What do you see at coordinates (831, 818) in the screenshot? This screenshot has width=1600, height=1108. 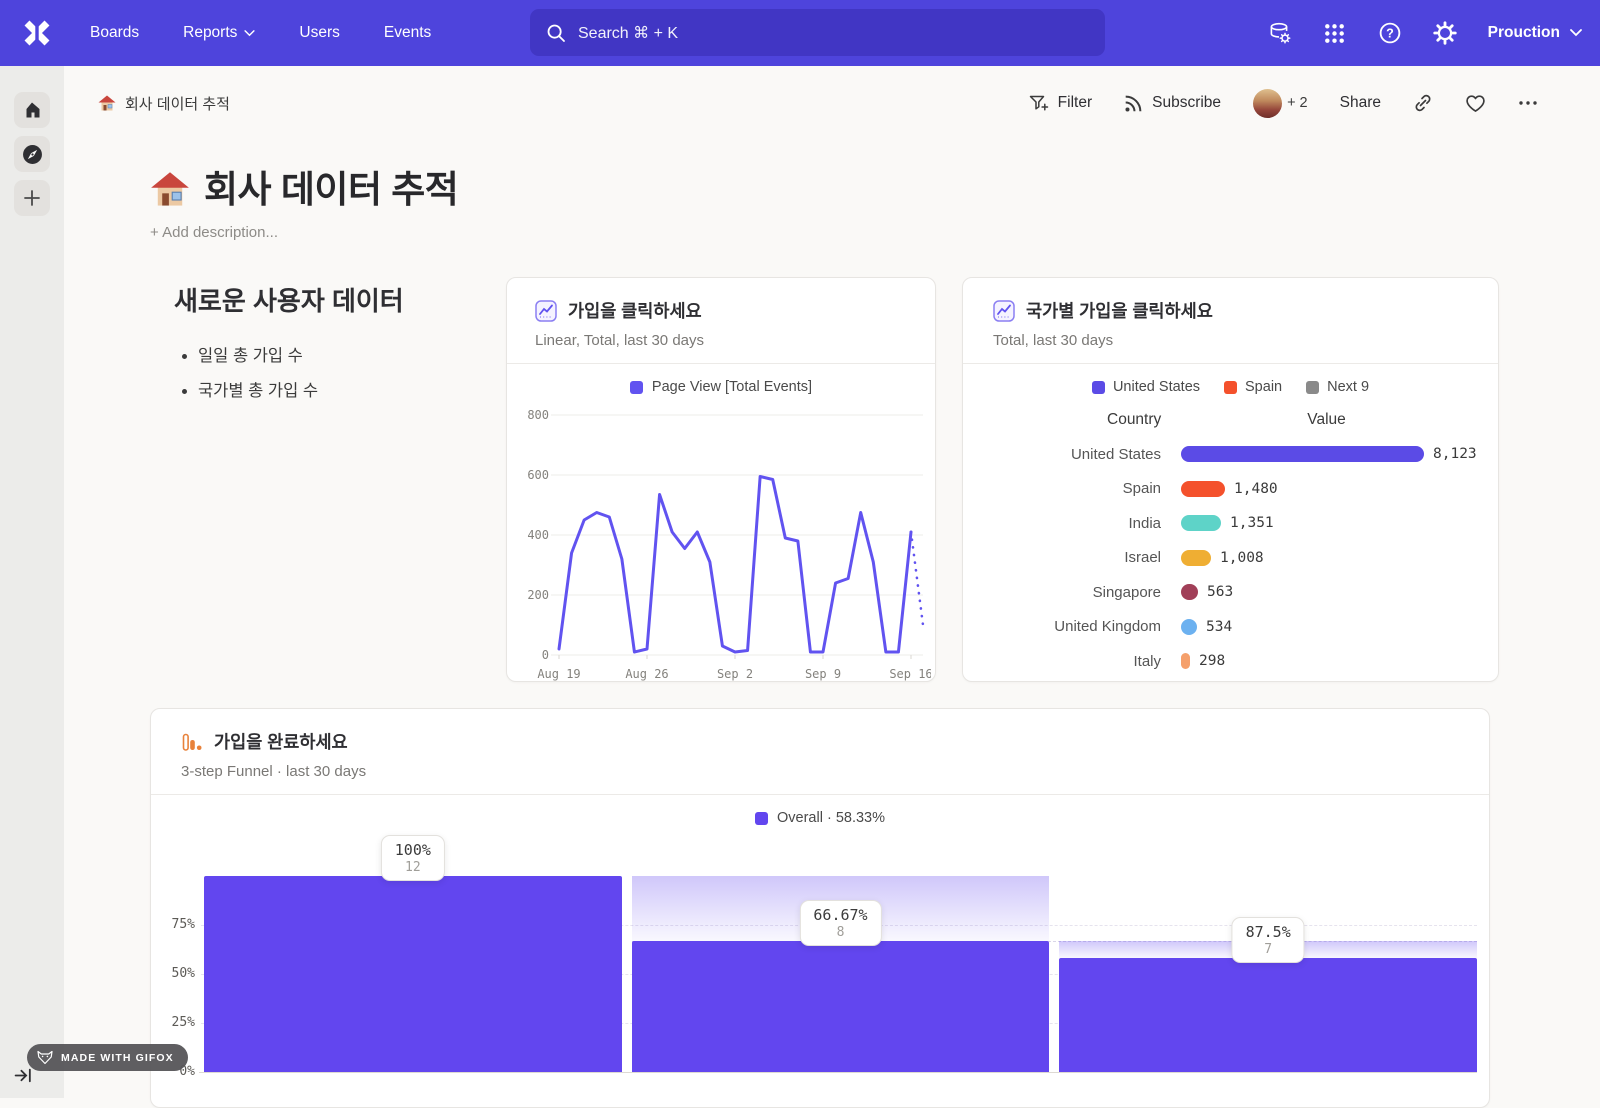 I see `legend-label: Overall · 58.33%` at bounding box center [831, 818].